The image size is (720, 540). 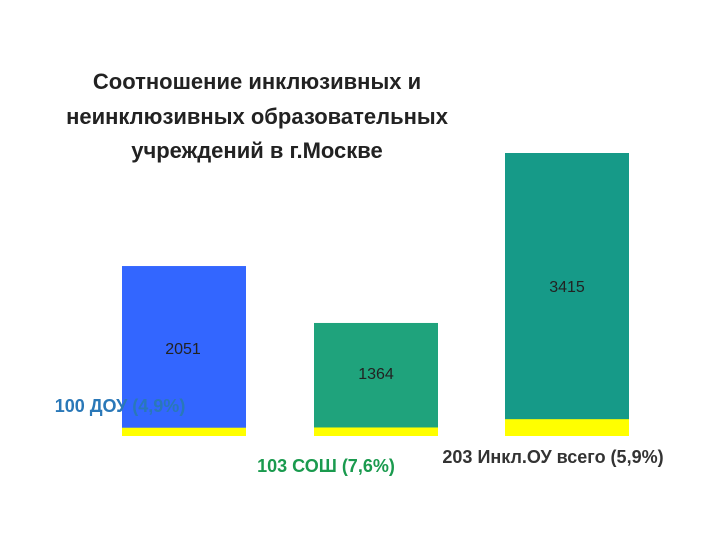 What do you see at coordinates (567, 287) in the screenshot?
I see `value-label: 3415` at bounding box center [567, 287].